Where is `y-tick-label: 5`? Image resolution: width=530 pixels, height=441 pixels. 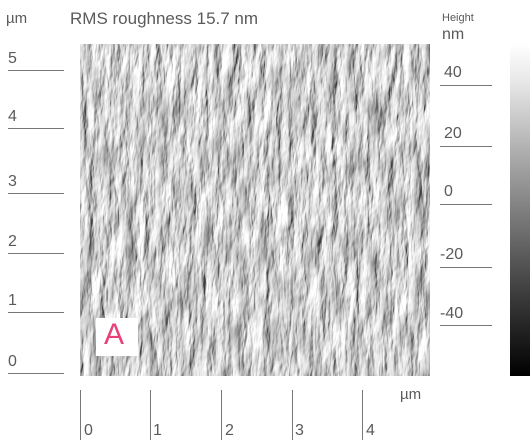 y-tick-label: 5 is located at coordinates (12, 58).